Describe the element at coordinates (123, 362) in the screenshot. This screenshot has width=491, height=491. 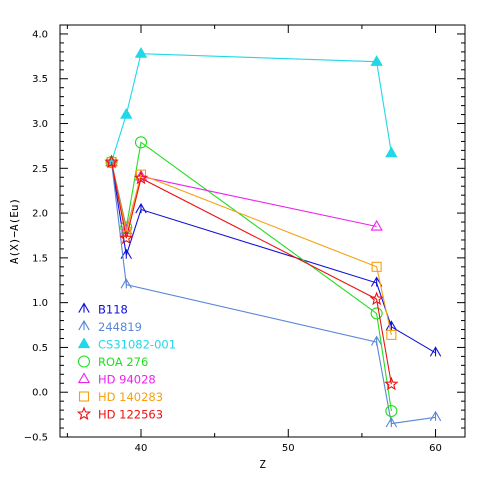
I see `legend-label: ROA 276` at that location.